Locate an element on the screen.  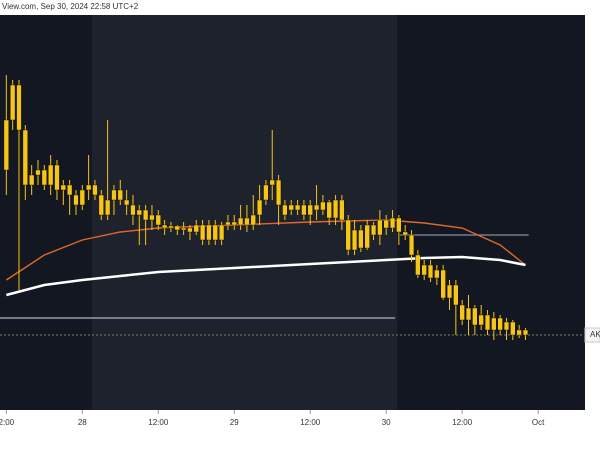
x-tick-label: 29 is located at coordinates (234, 422).